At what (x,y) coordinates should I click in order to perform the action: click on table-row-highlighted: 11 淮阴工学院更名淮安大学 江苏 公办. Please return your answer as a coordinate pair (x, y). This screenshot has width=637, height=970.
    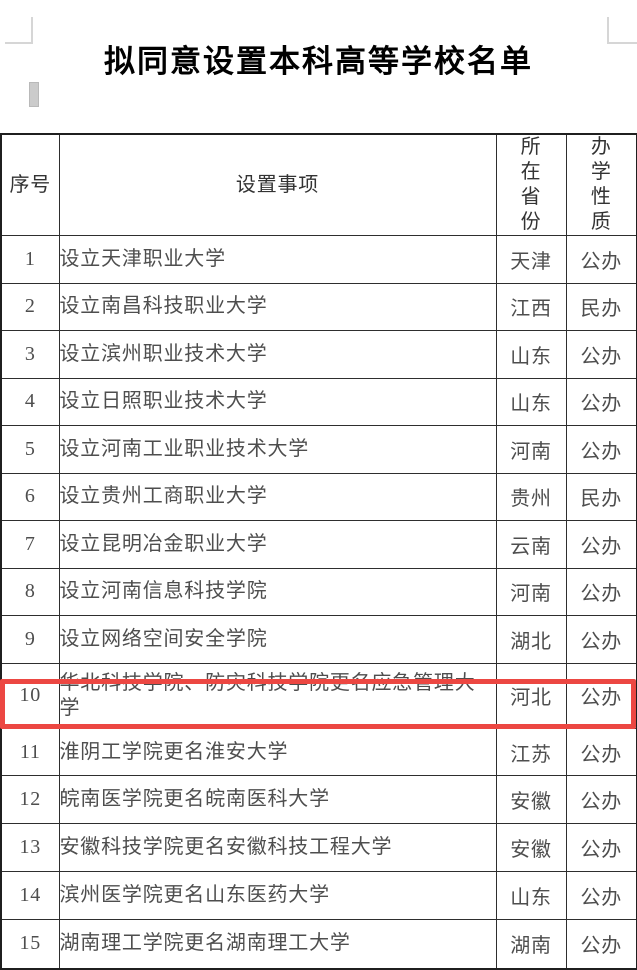
    Looking at the image, I should click on (318, 752).